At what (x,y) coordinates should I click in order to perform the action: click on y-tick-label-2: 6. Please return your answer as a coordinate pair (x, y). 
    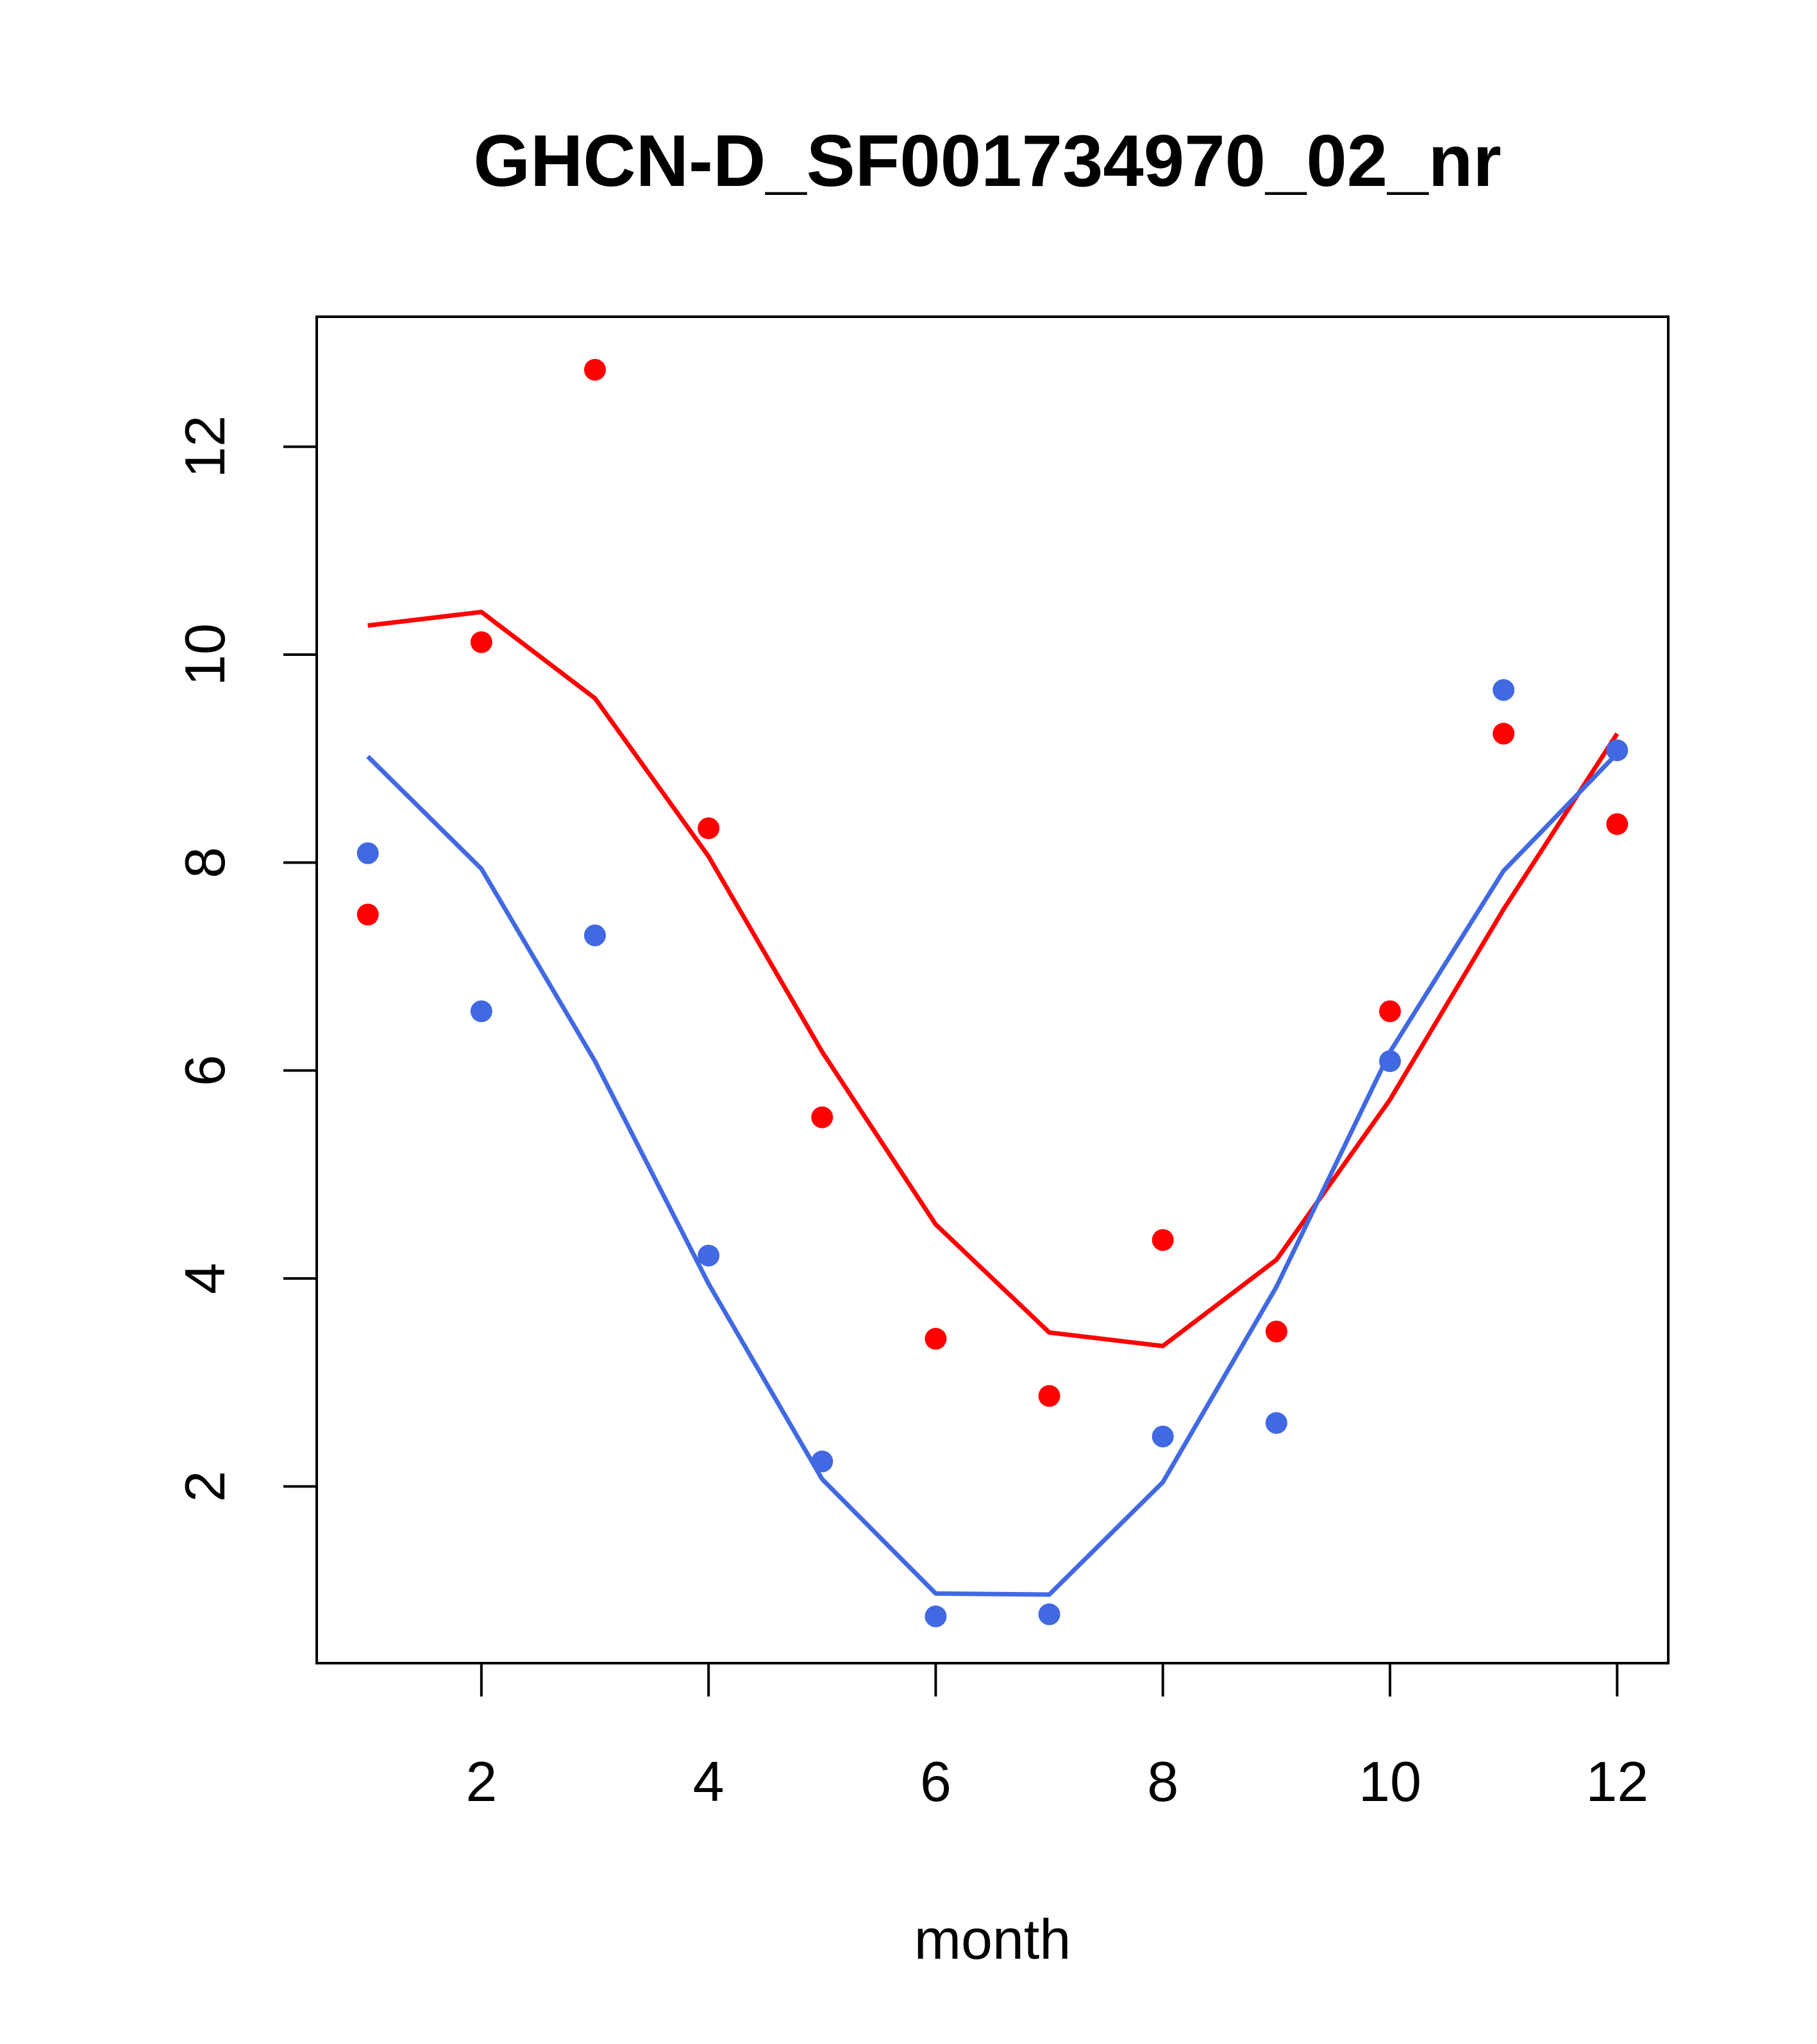
    Looking at the image, I should click on (205, 1070).